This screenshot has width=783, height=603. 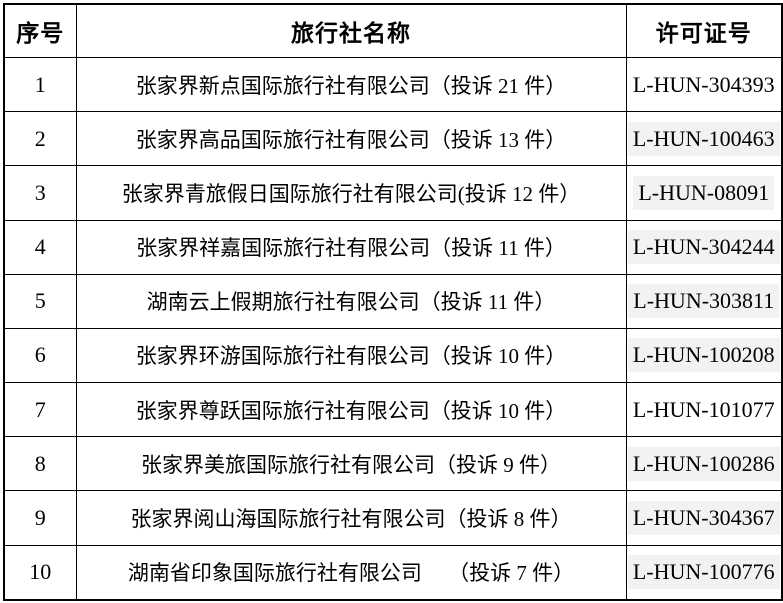 I want to click on table-header-row: 序号 旅行社名称 许可证号, so click(x=393, y=30).